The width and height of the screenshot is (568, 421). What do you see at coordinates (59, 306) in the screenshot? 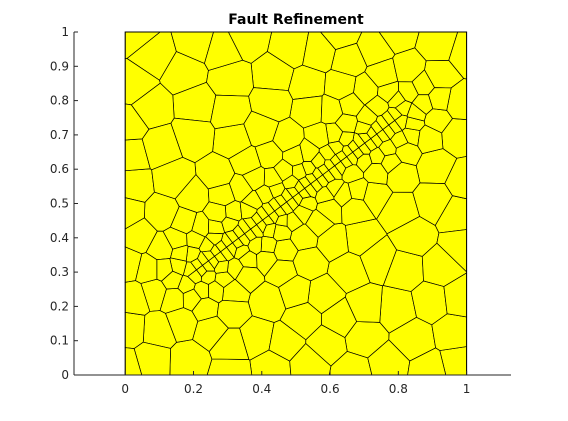
I see `y-tick-label: 0.2` at bounding box center [59, 306].